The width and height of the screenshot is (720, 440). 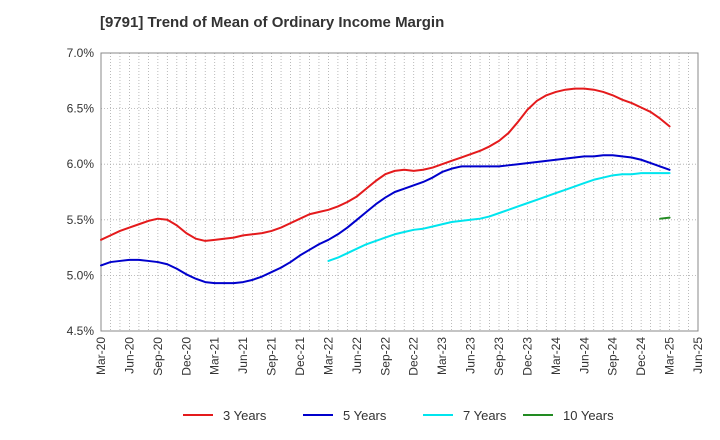 I want to click on x-tick-label: Jun-21, so click(x=243, y=355).